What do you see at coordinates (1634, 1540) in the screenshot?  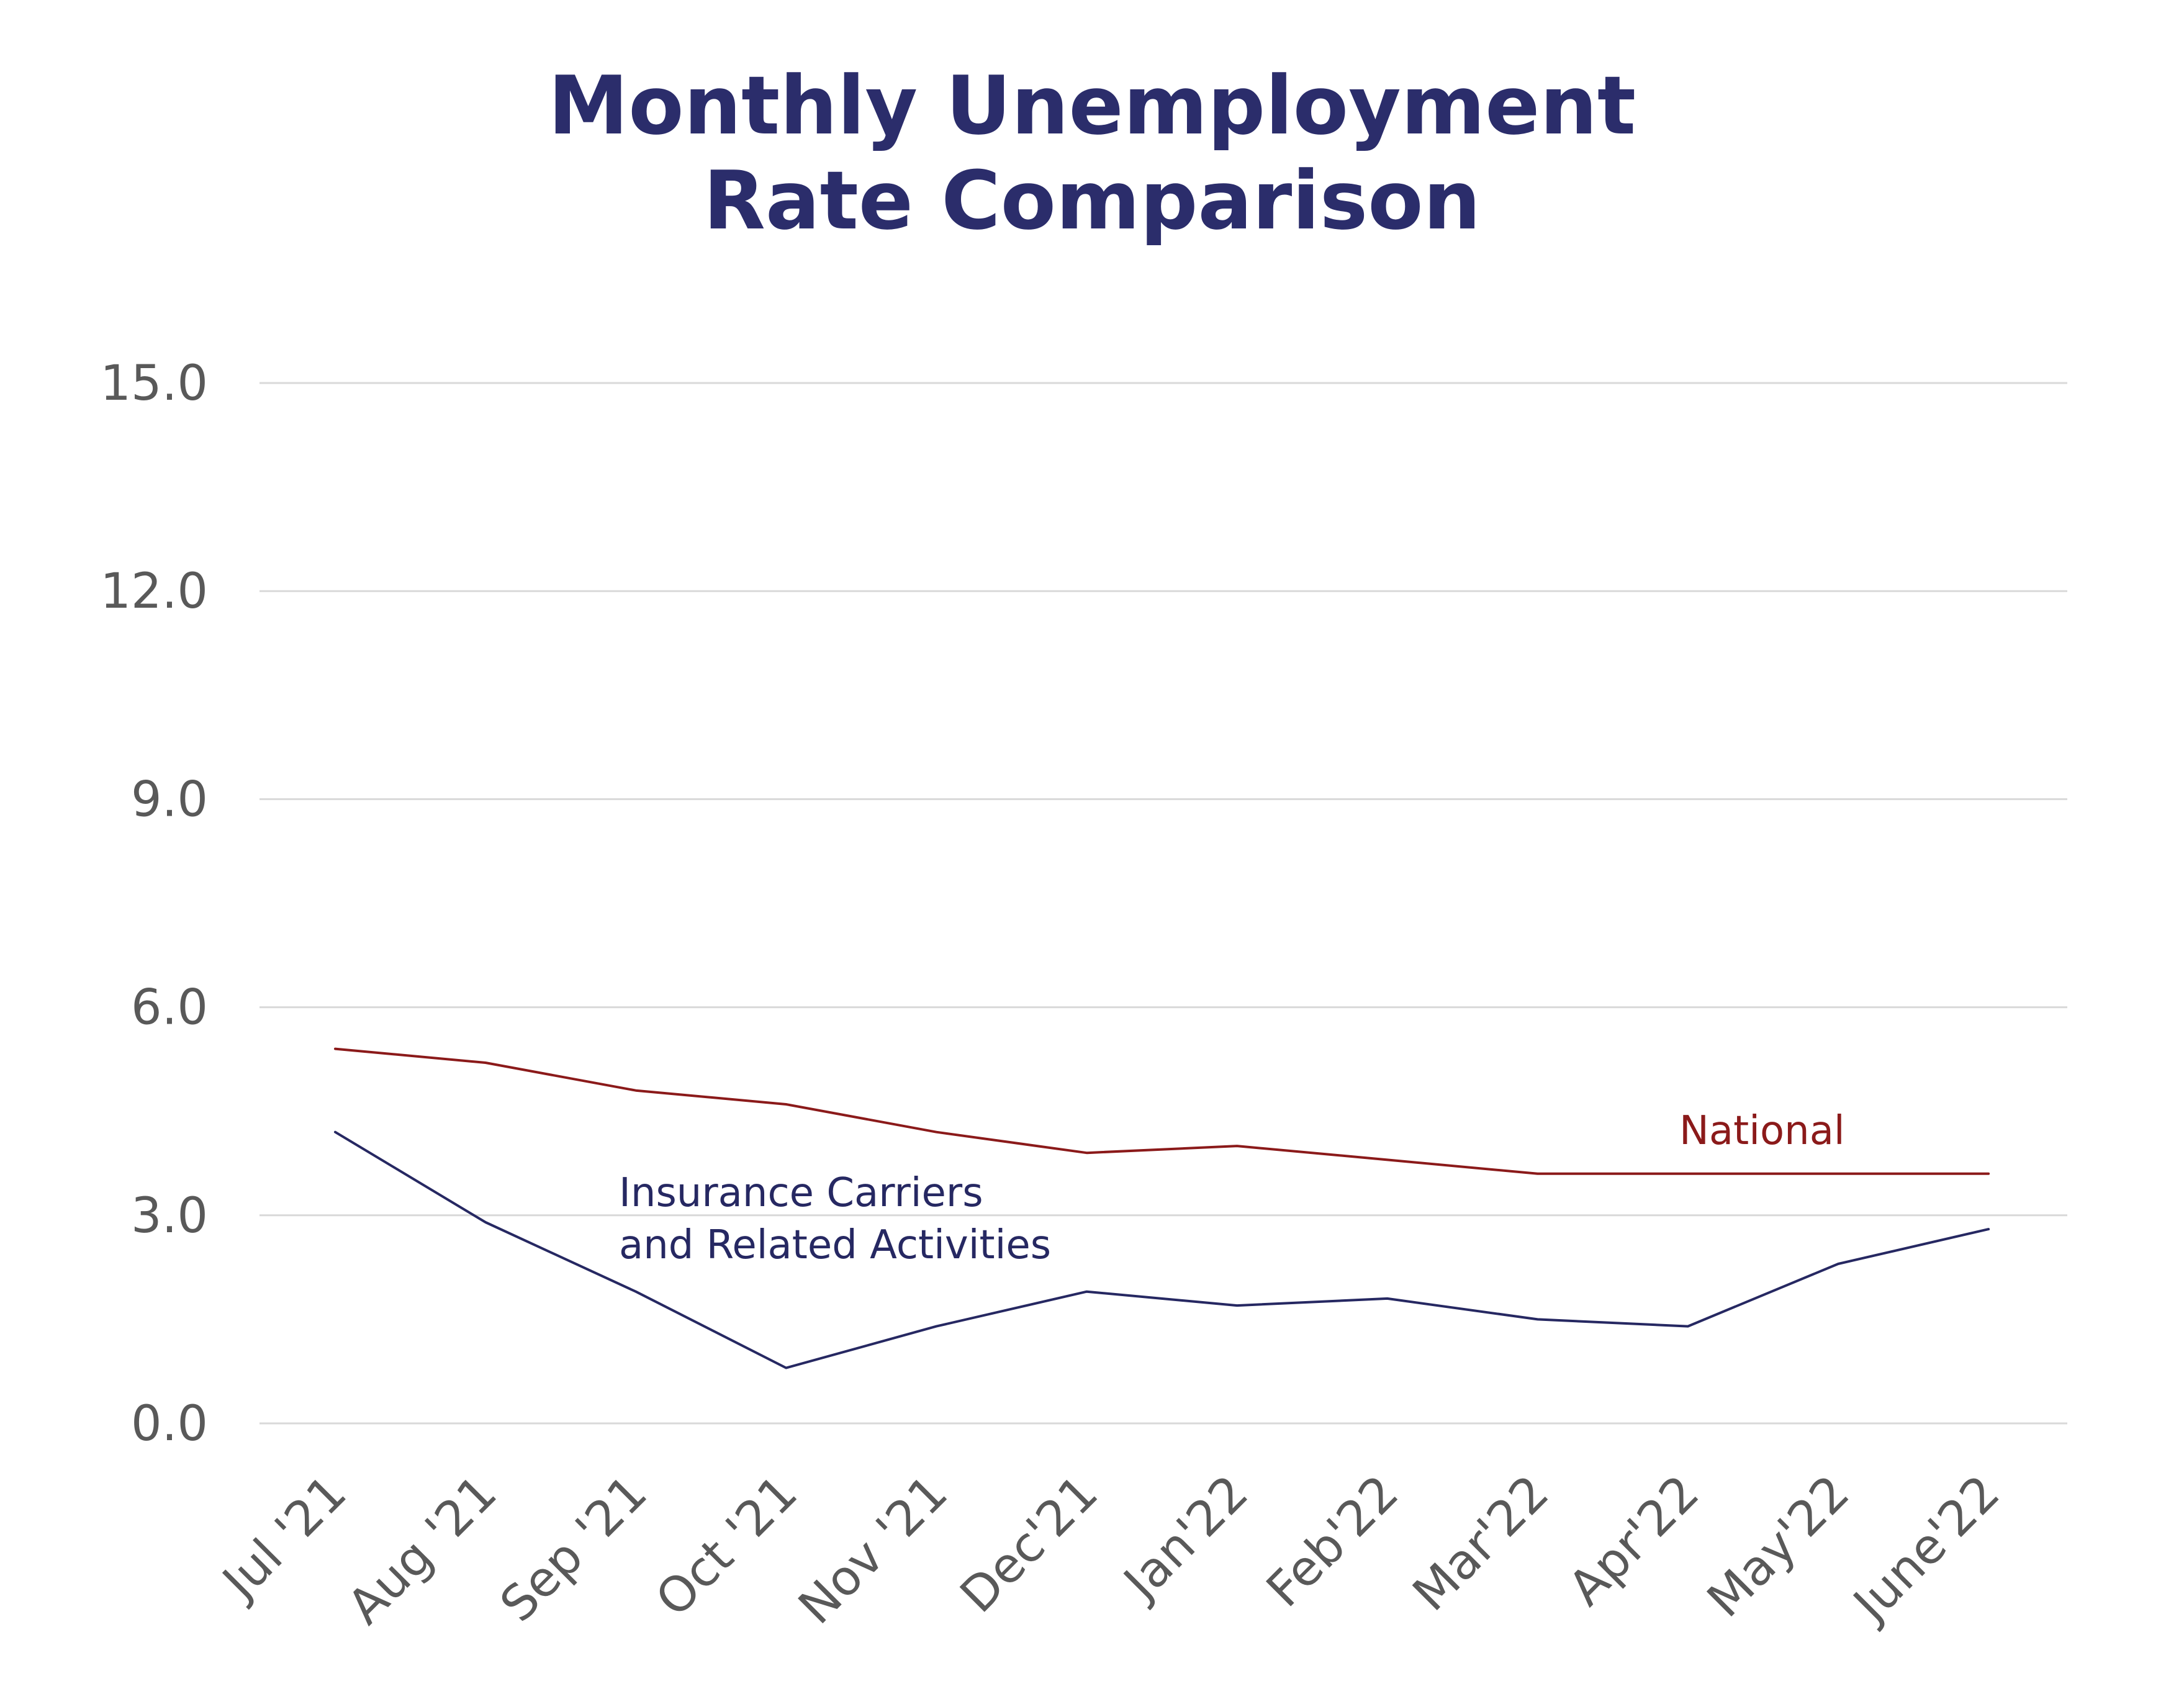 I see `x-tick-label: Apr'22` at bounding box center [1634, 1540].